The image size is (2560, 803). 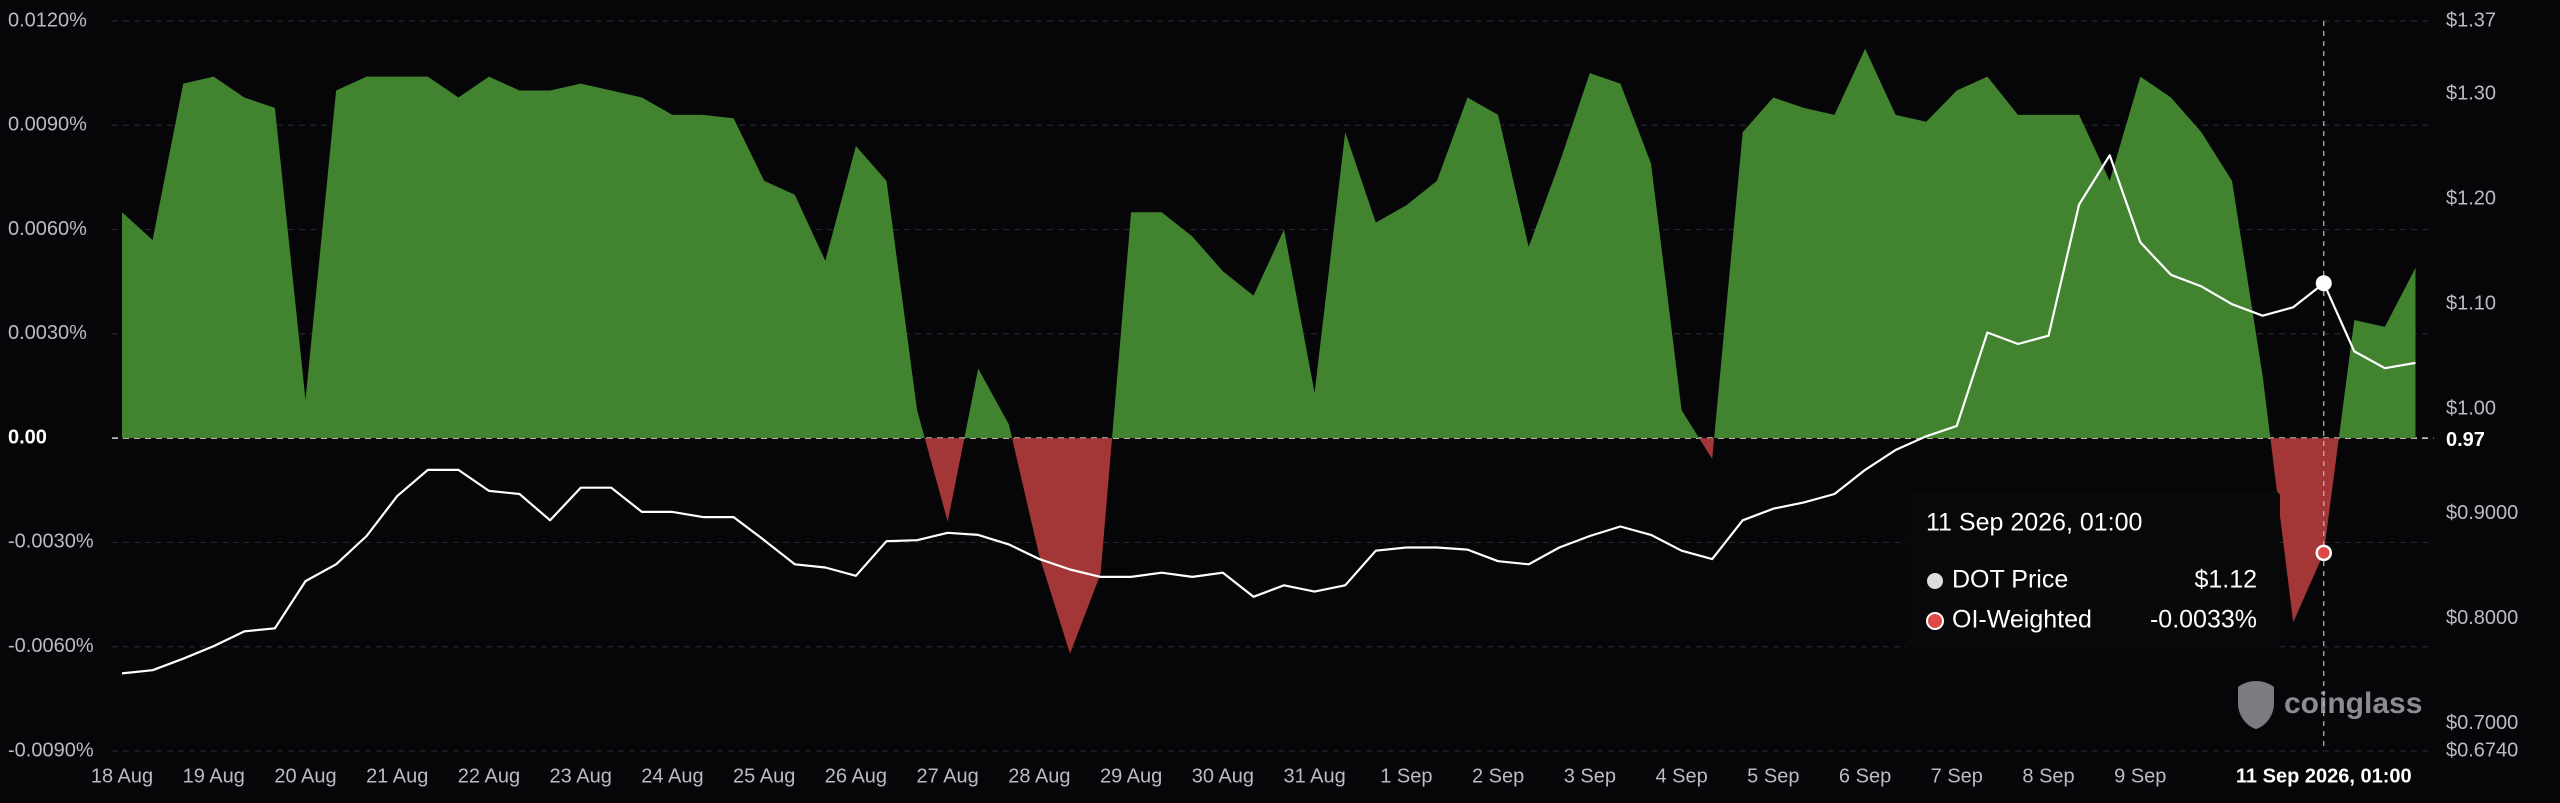 What do you see at coordinates (581, 776) in the screenshot?
I see `x-tick-label: 23 Aug` at bounding box center [581, 776].